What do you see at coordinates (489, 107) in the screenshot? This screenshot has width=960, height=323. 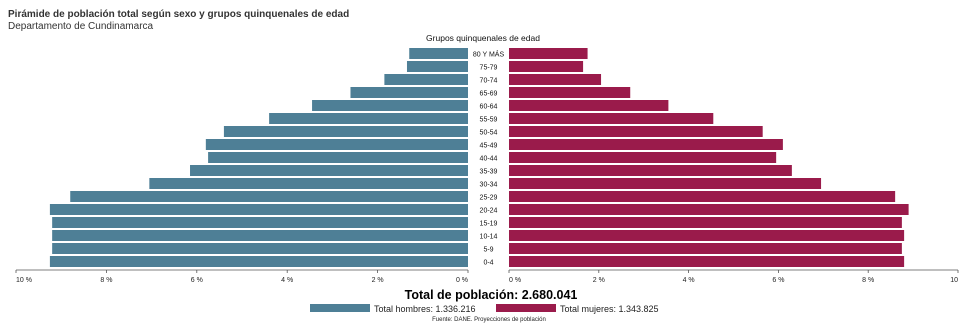 I see `category-label: 60-64` at bounding box center [489, 107].